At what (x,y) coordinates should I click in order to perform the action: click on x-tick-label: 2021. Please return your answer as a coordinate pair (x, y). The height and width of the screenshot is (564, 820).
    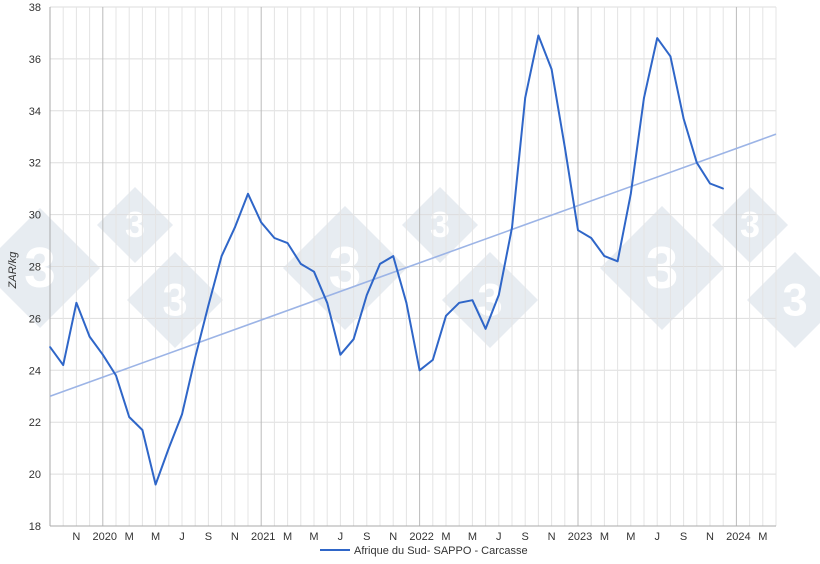
    Looking at the image, I should click on (263, 537).